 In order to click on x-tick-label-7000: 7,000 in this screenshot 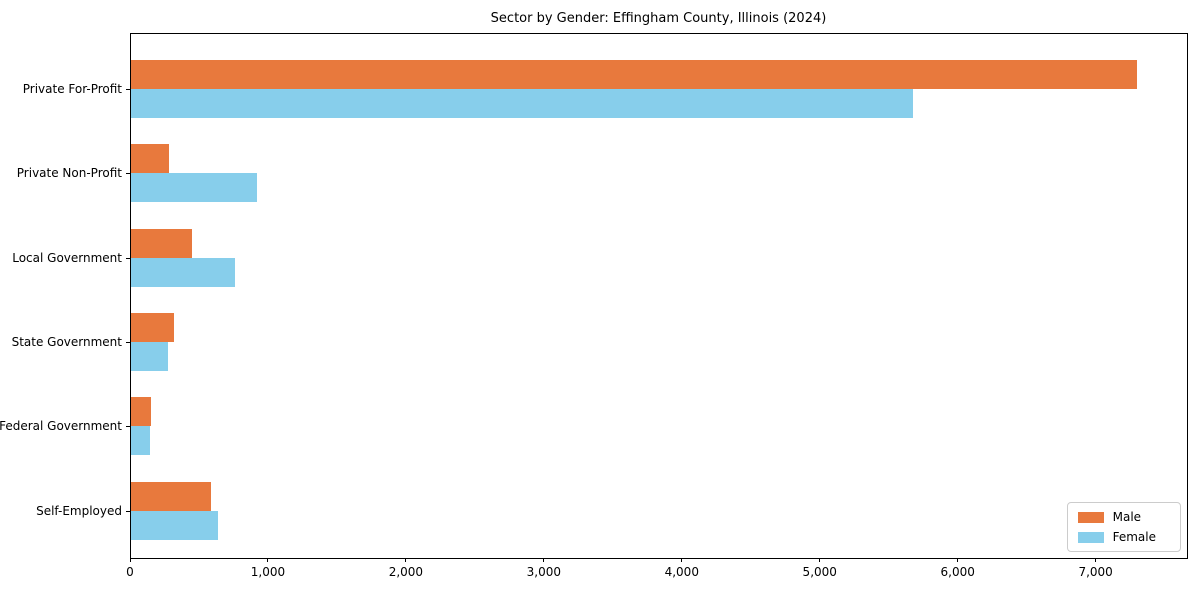, I will do `click(1095, 572)`.